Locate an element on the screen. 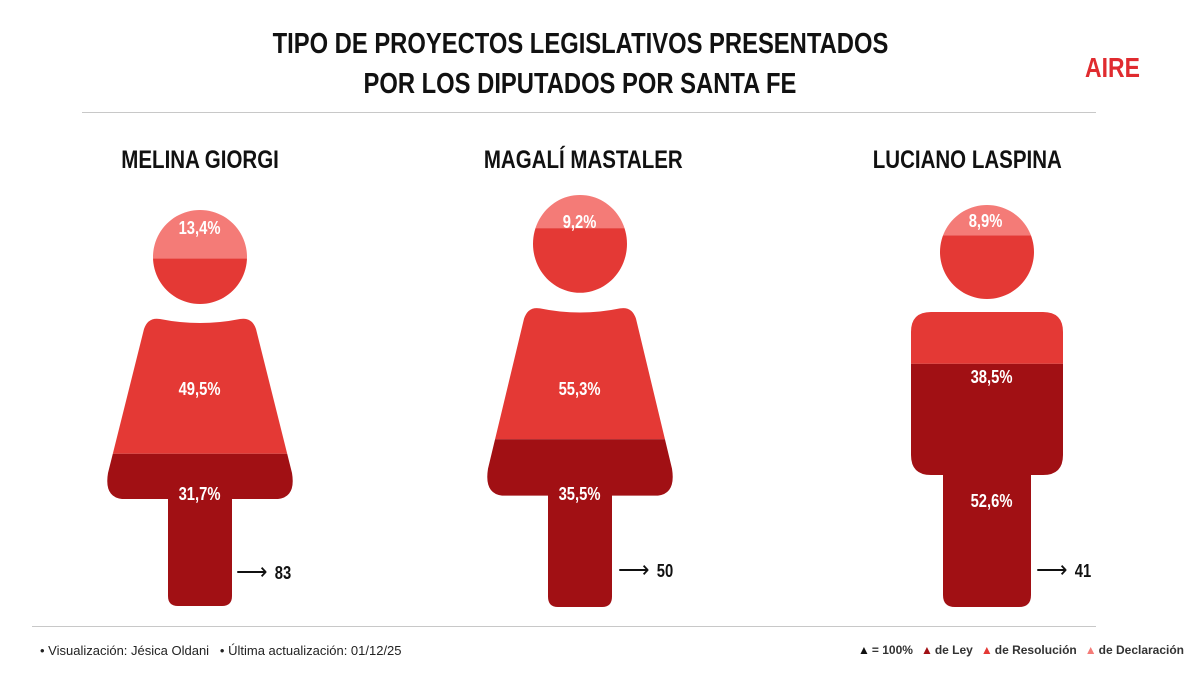 The width and height of the screenshot is (1200, 675). total-count: ⟶ 41 is located at coordinates (1063, 569).